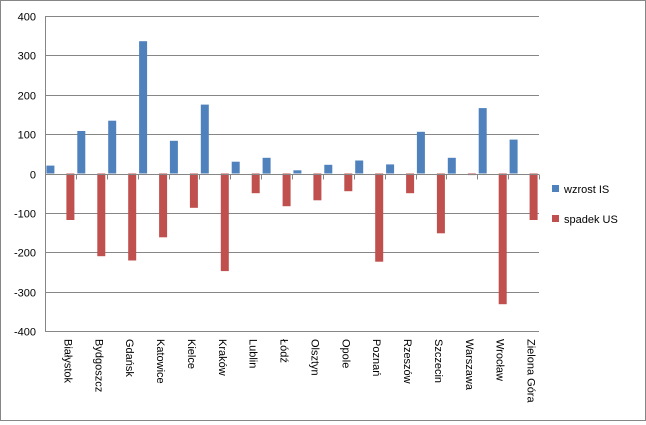 The width and height of the screenshot is (646, 425). I want to click on y-tick-label: 100, so click(27, 136).